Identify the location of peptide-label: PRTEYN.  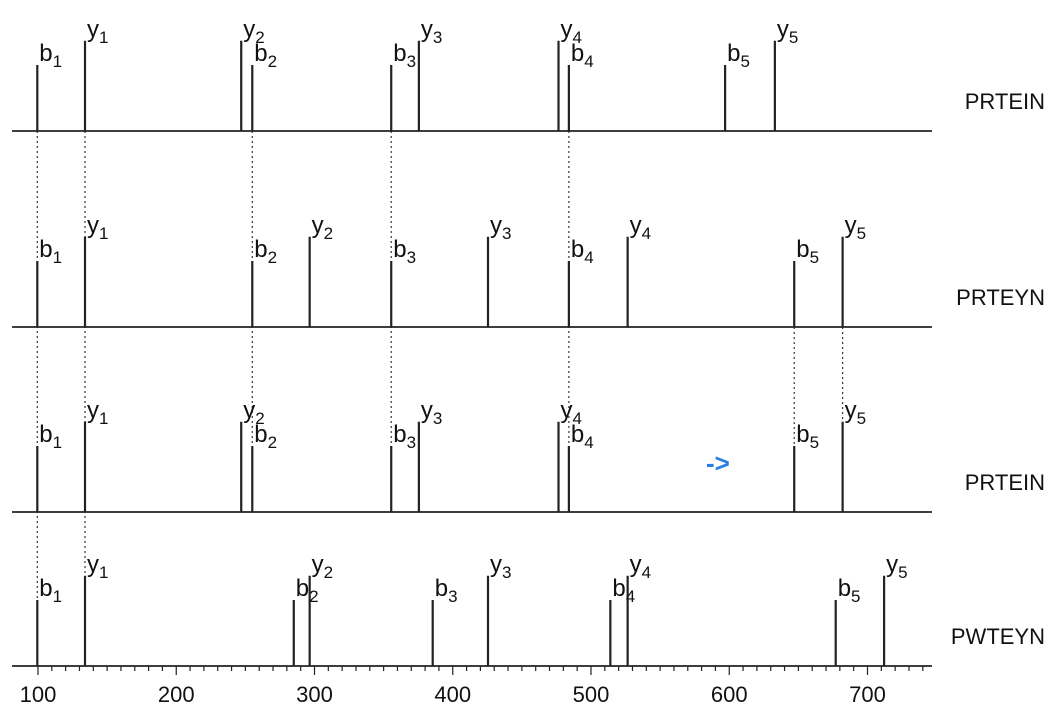
(1000, 297).